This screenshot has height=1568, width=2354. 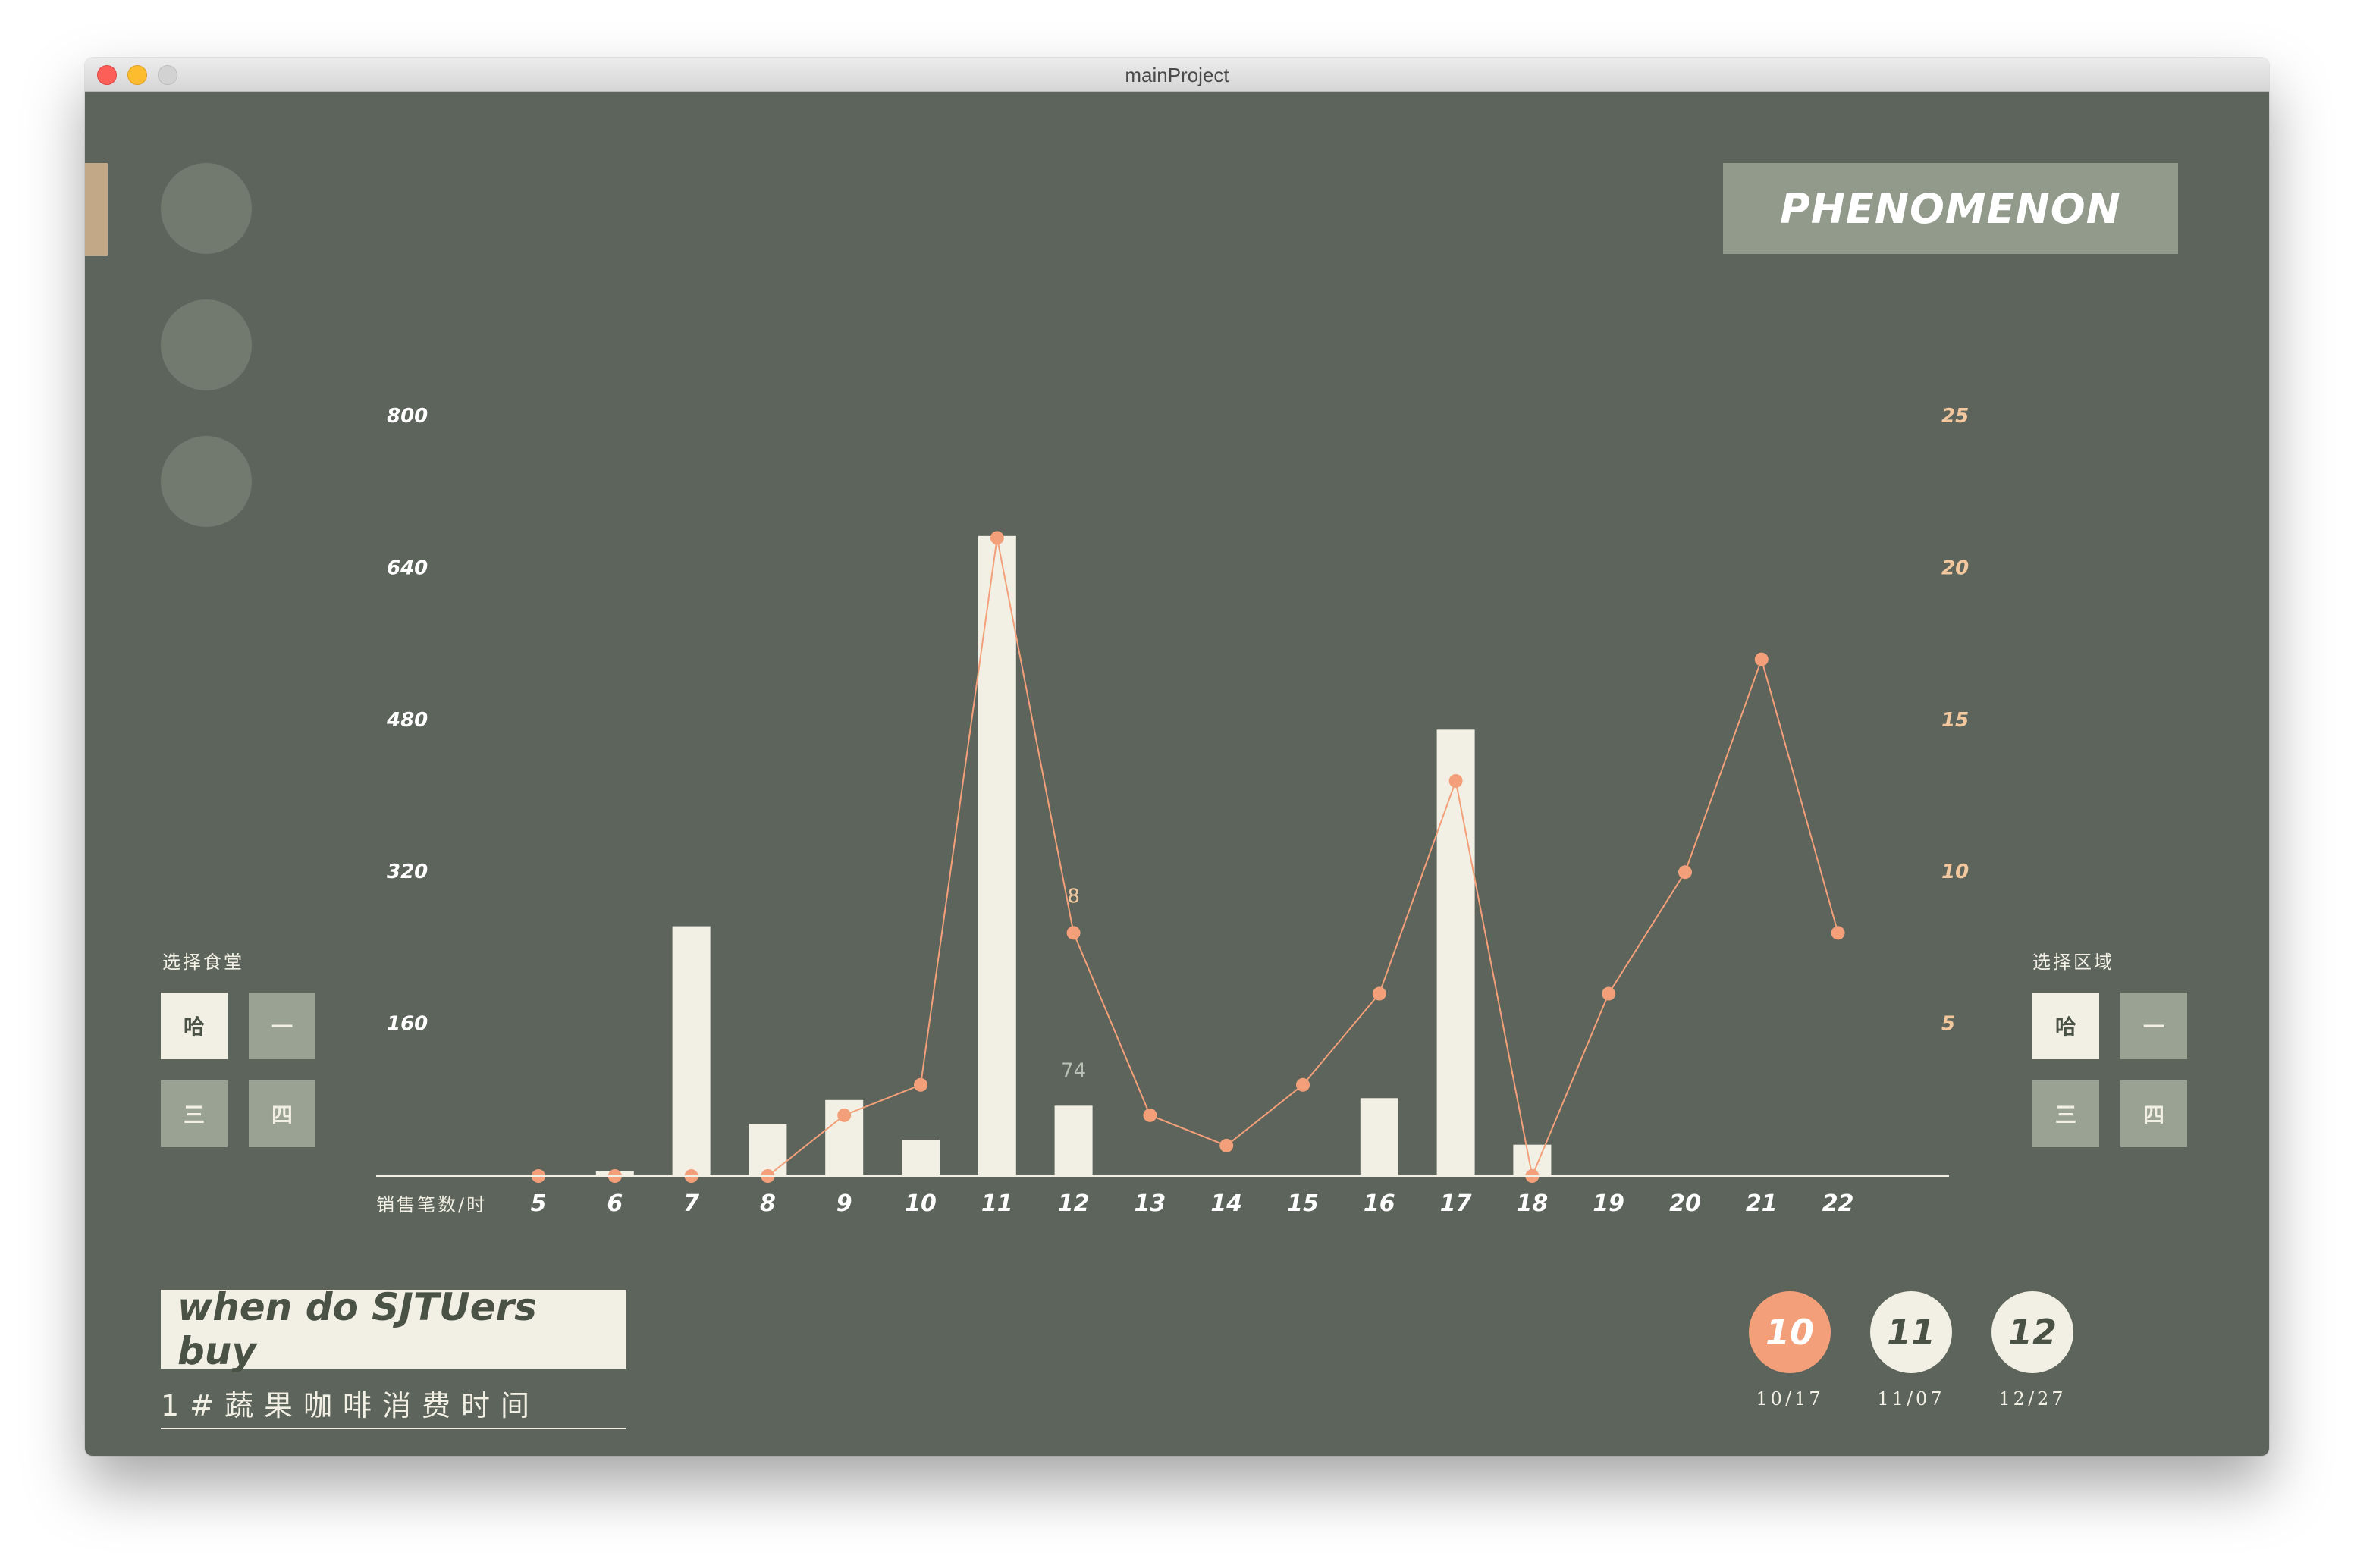 I want to click on x-tick-10: 10, so click(x=921, y=1204).